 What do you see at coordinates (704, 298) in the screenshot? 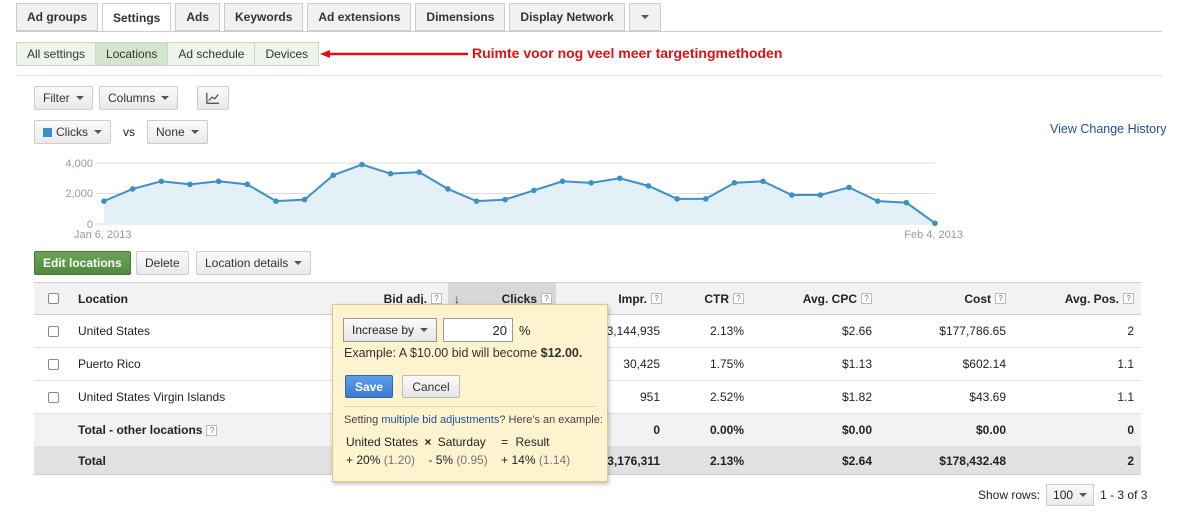
I see `header-ctr: CTR?` at bounding box center [704, 298].